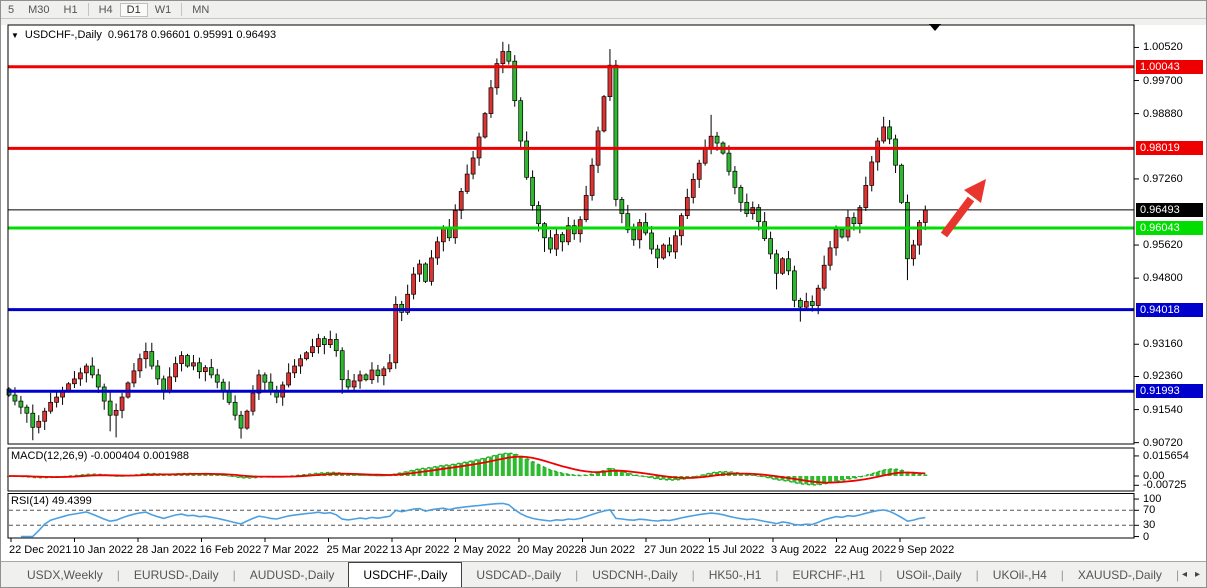  Describe the element at coordinates (65, 574) in the screenshot. I see `tab-usdx-weekly: USDX,Weekly` at that location.